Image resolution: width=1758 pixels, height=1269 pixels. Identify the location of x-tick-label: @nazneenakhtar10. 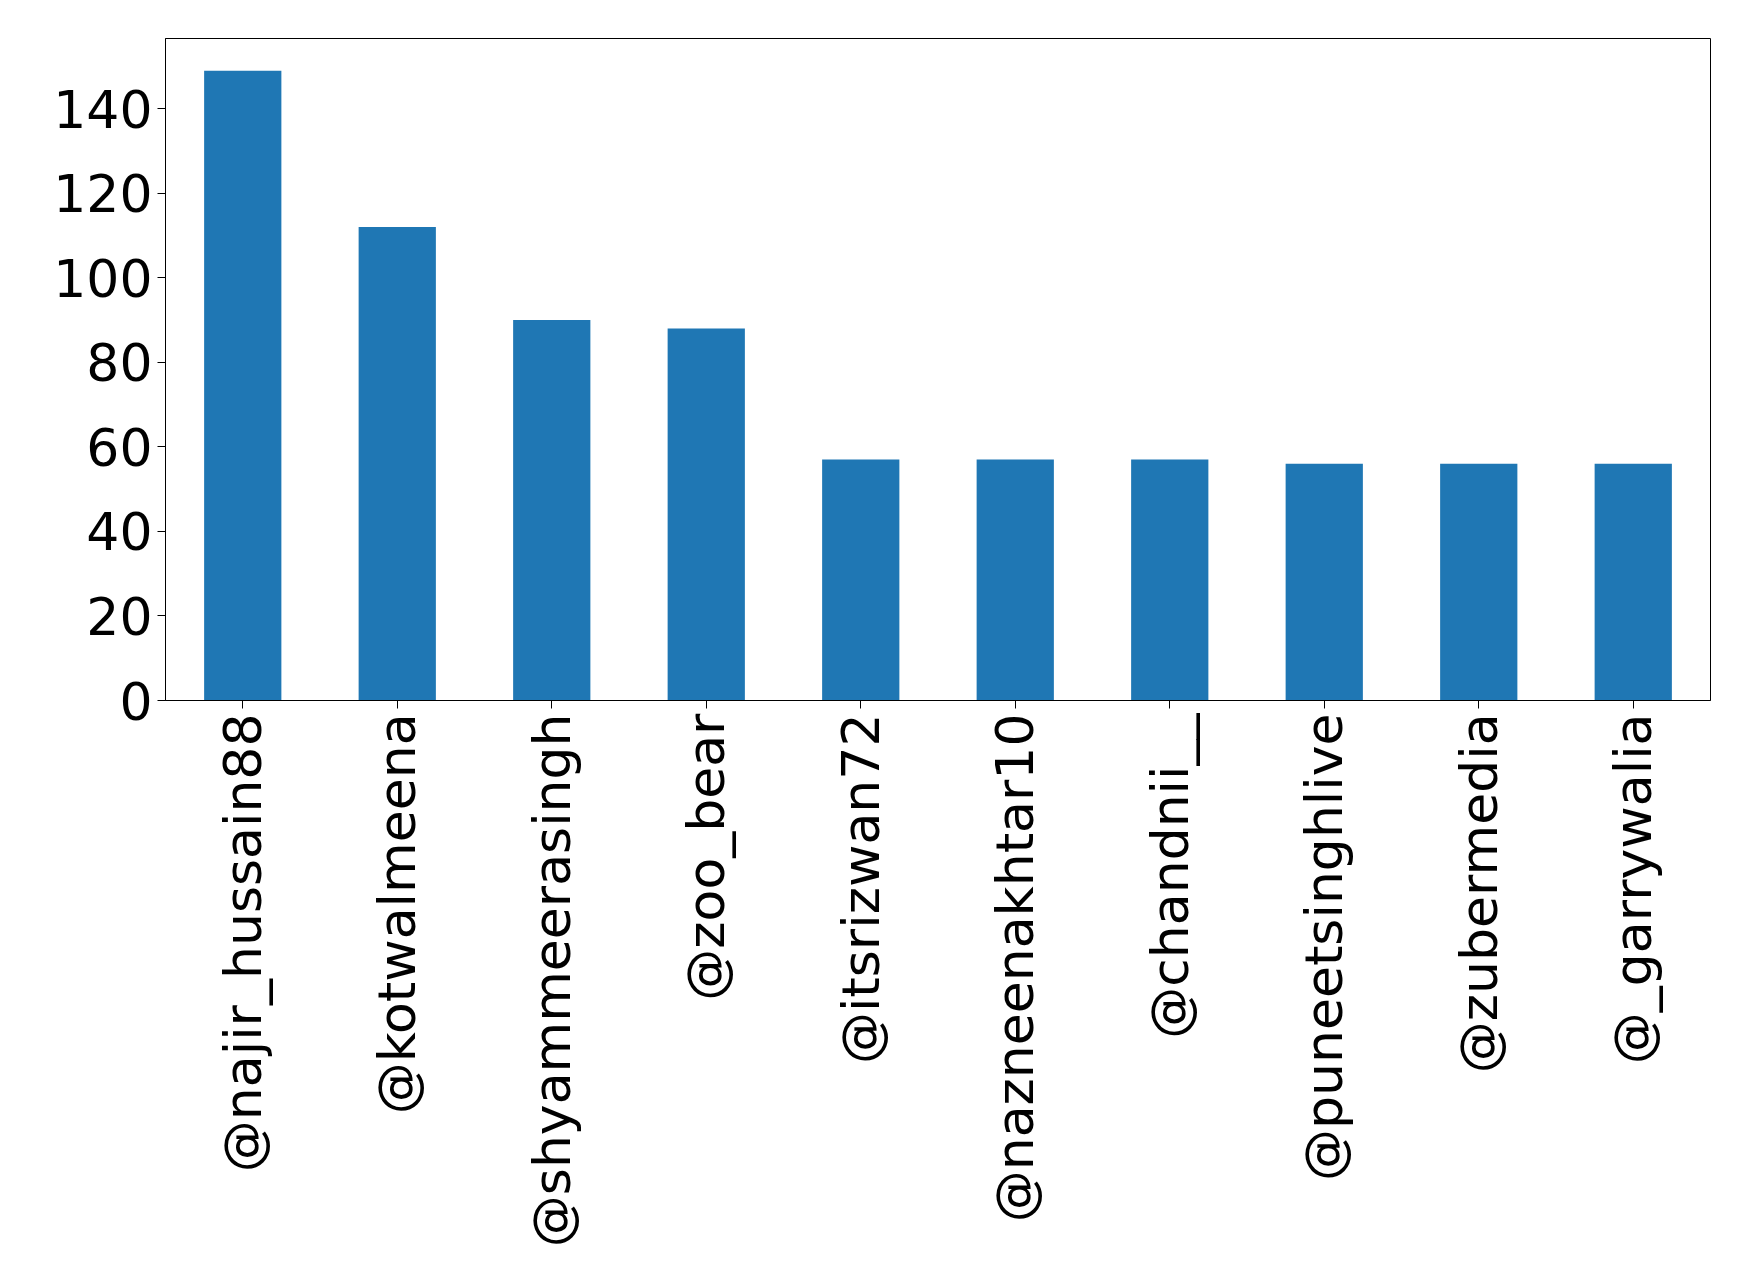
(1015, 968).